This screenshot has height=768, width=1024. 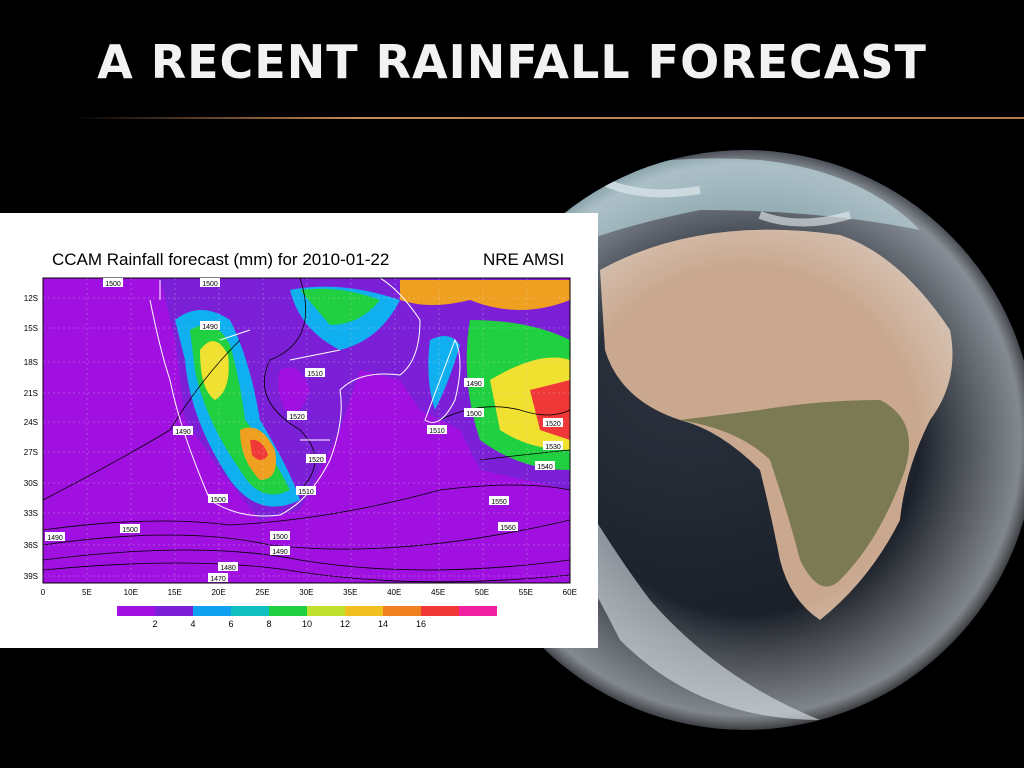 I want to click on contour-label: 1560, so click(x=508, y=528).